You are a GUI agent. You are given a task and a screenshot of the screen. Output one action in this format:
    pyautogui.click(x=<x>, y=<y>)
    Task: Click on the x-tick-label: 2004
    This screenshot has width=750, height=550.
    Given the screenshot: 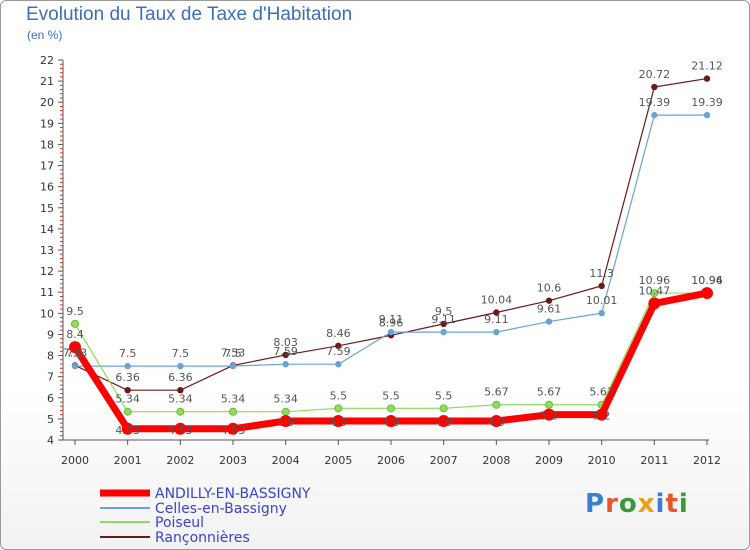 What is the action you would take?
    pyautogui.click(x=286, y=460)
    